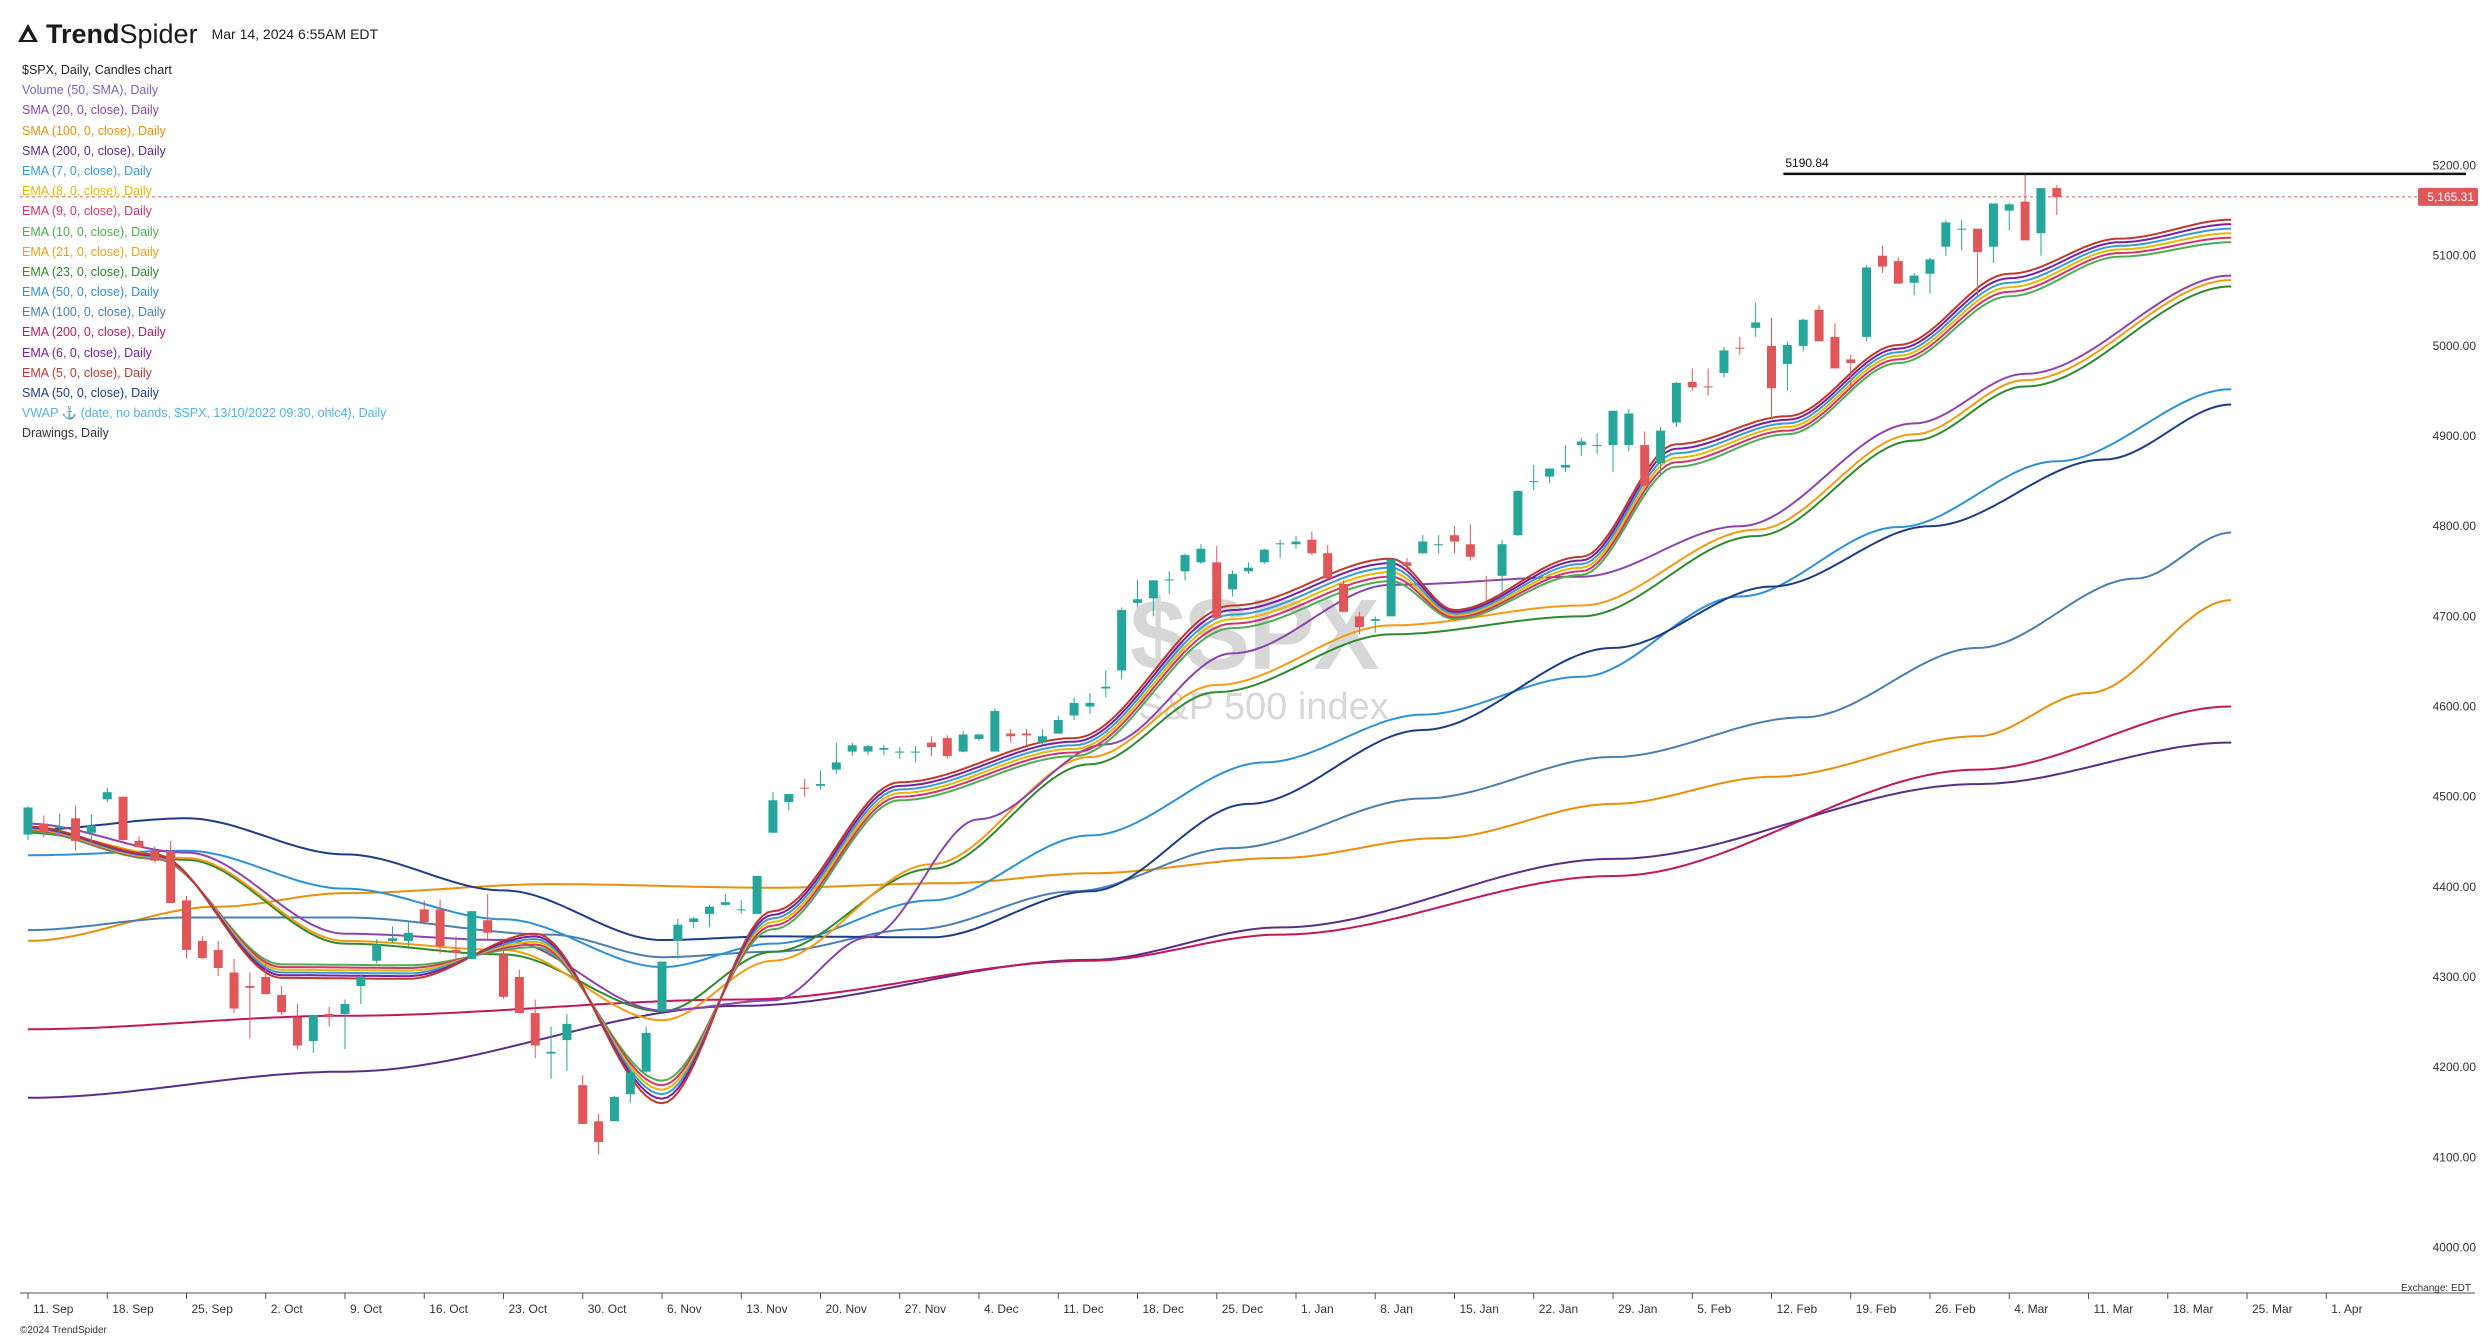 This screenshot has width=2491, height=1339. I want to click on legend-item: EMA (50, 0, close), Daily, so click(90, 292).